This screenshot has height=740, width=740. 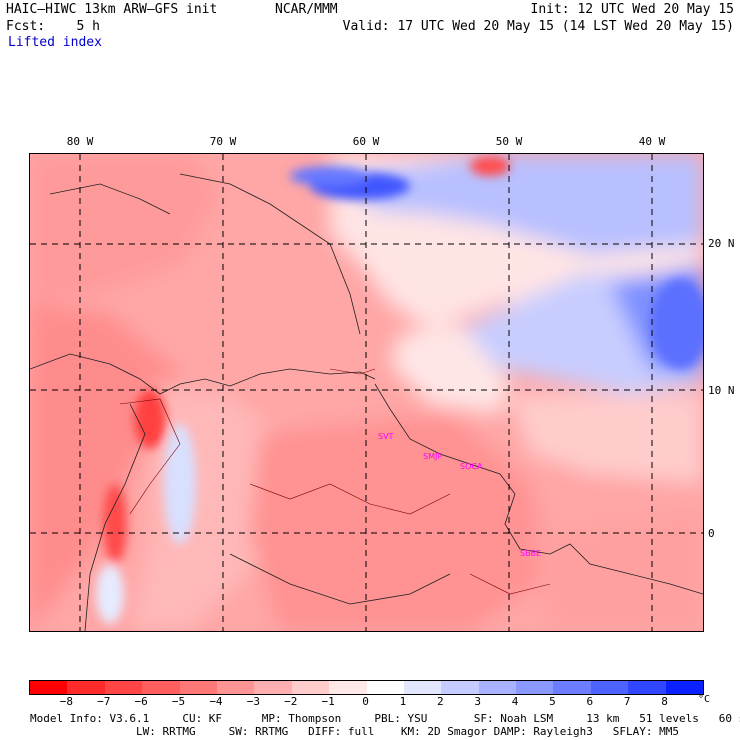 I want to click on lon-label-70w: 70 W, so click(x=223, y=141).